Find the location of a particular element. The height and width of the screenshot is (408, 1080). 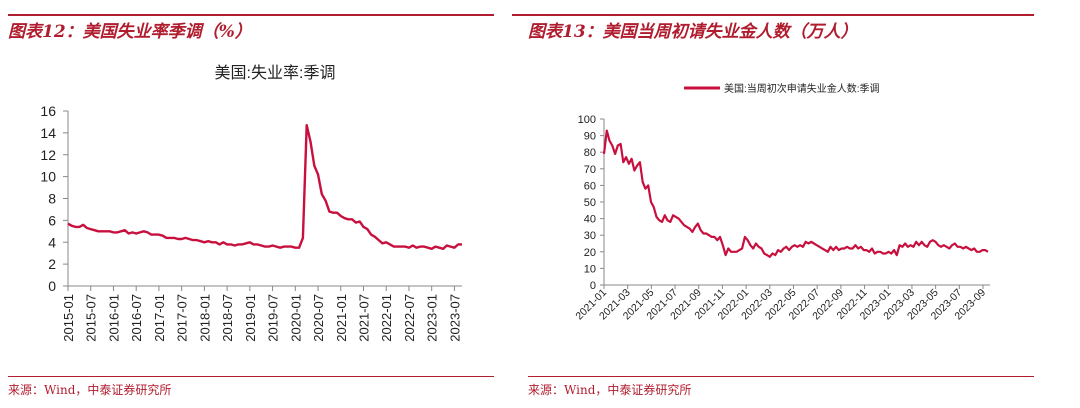

x-tick-label: 2023-01 is located at coordinates (432, 318).